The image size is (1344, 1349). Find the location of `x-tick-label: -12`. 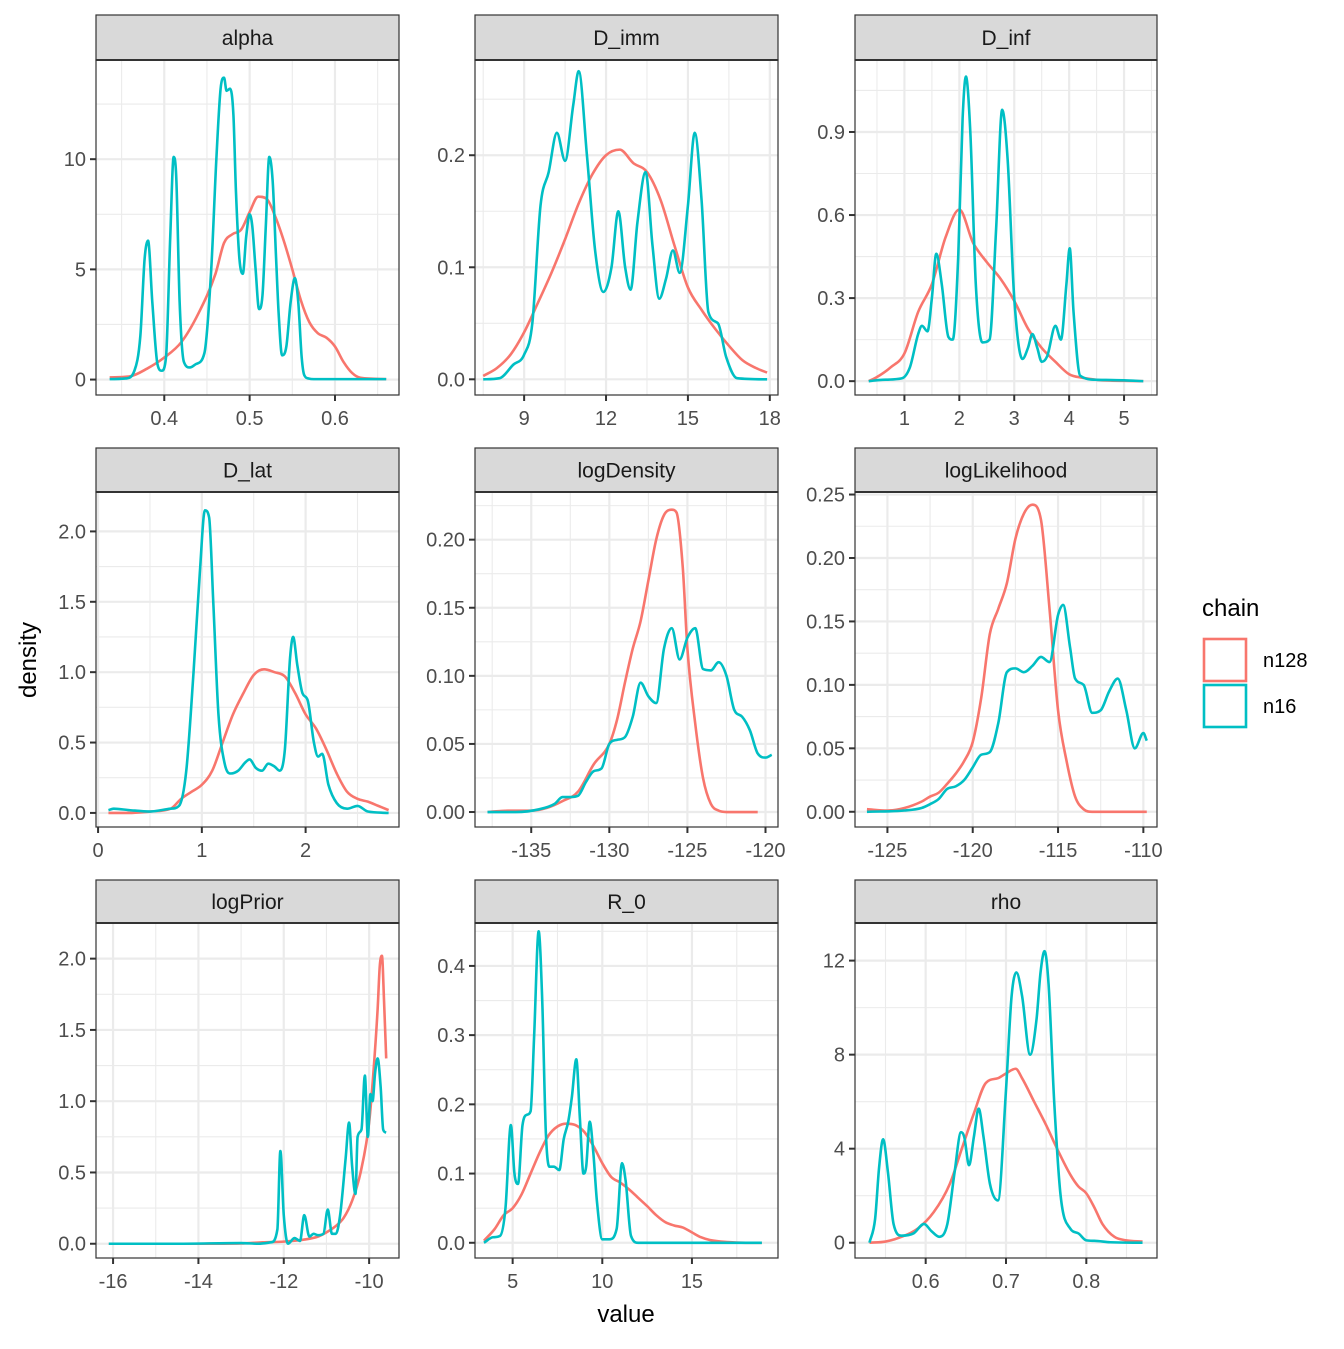

x-tick-label: -12 is located at coordinates (283, 1282).